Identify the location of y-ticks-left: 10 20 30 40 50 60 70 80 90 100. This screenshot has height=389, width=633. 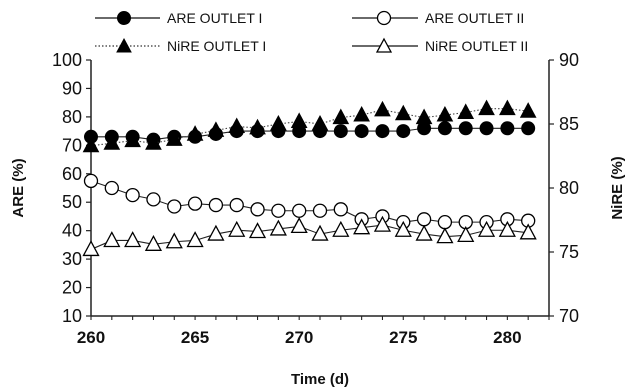
(71, 188).